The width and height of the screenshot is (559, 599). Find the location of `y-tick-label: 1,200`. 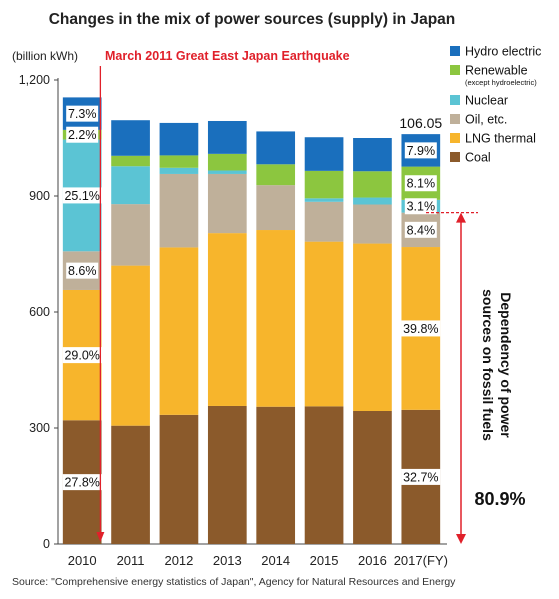

y-tick-label: 1,200 is located at coordinates (34, 80).